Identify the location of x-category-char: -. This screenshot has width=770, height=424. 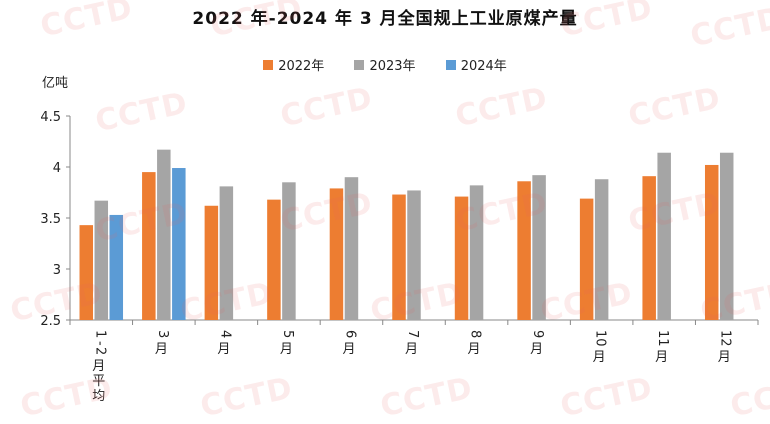
(99, 343).